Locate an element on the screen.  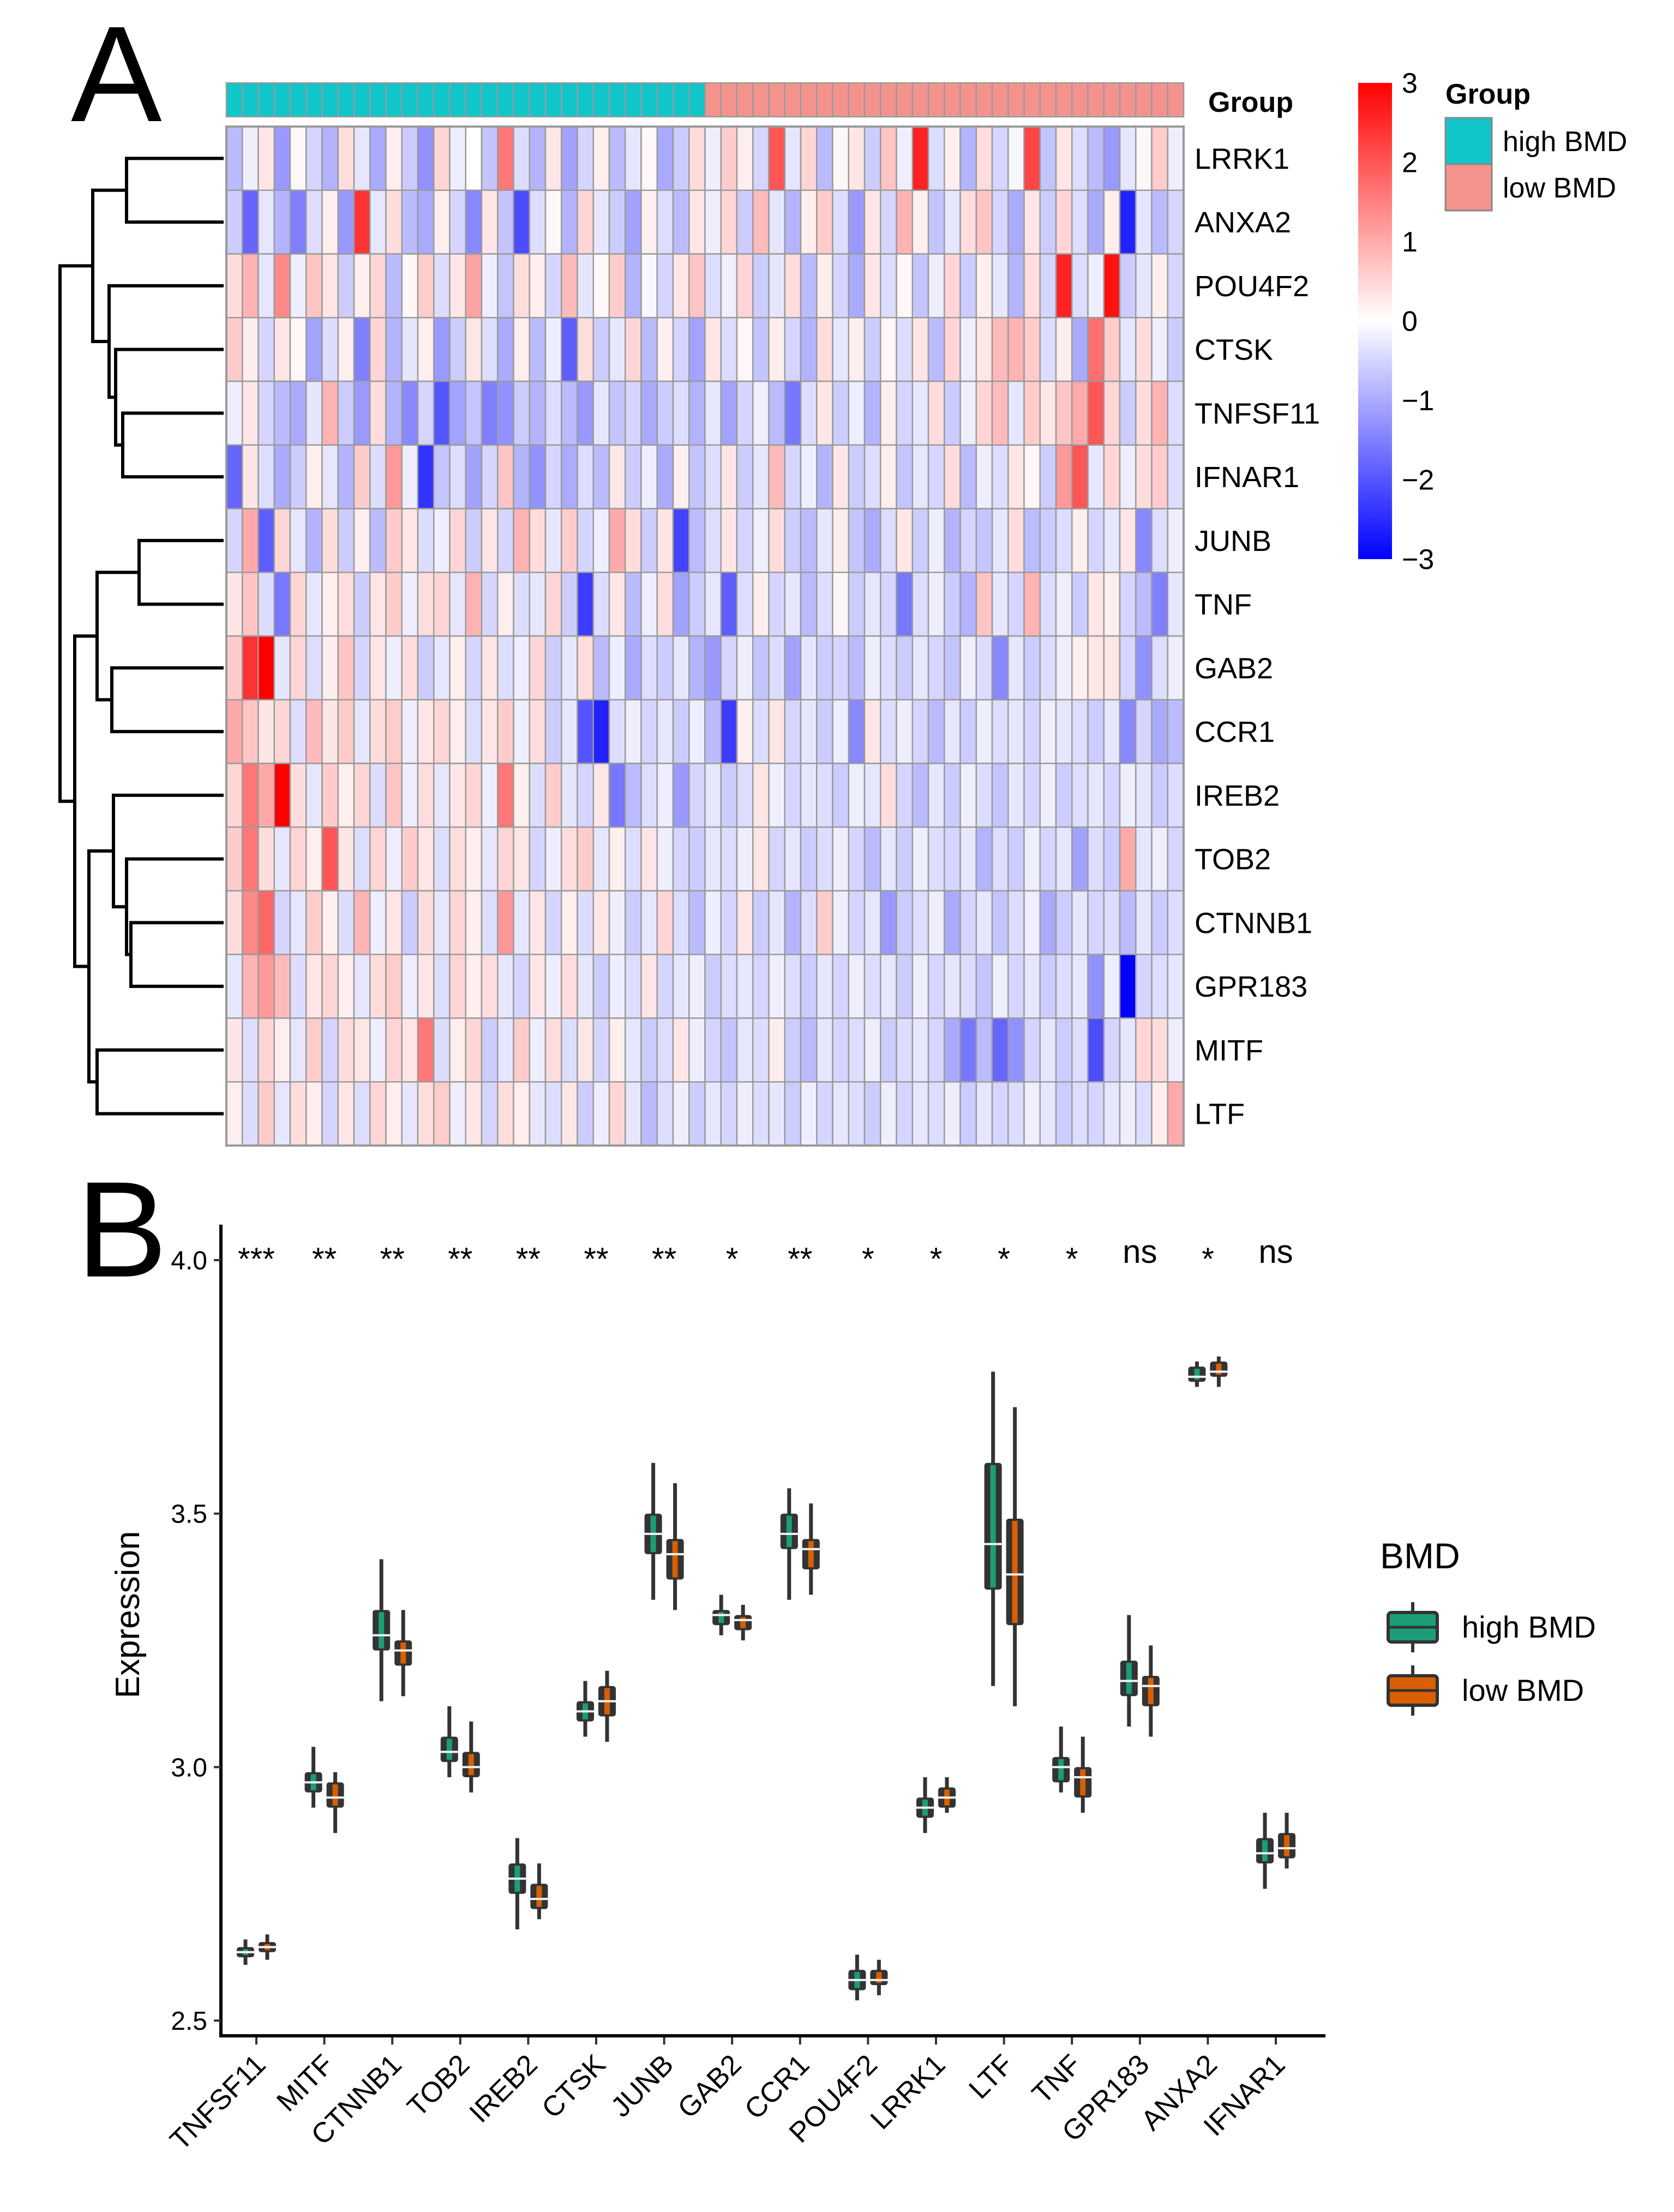
group-legend-swatch-low is located at coordinates (1468, 187).